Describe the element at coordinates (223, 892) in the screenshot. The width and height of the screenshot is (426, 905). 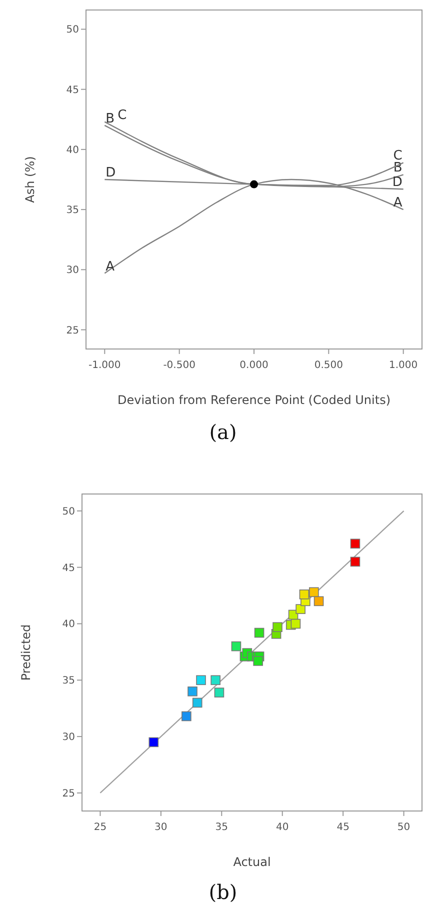
I see `text: (b)` at that location.